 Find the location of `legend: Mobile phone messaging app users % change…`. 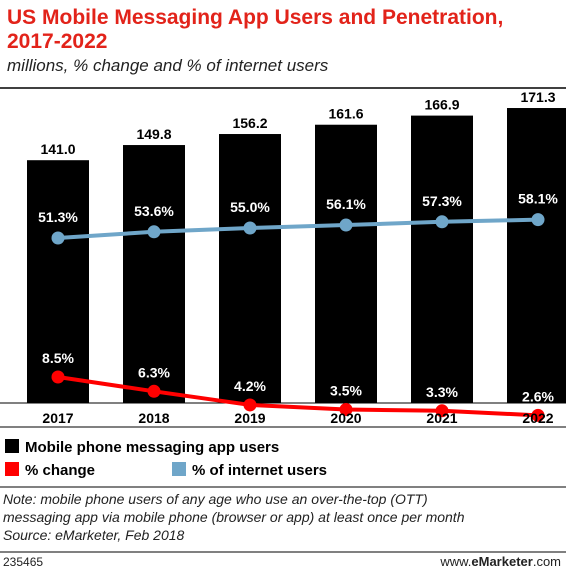

legend: Mobile phone messaging app users % change… is located at coordinates (166, 459).